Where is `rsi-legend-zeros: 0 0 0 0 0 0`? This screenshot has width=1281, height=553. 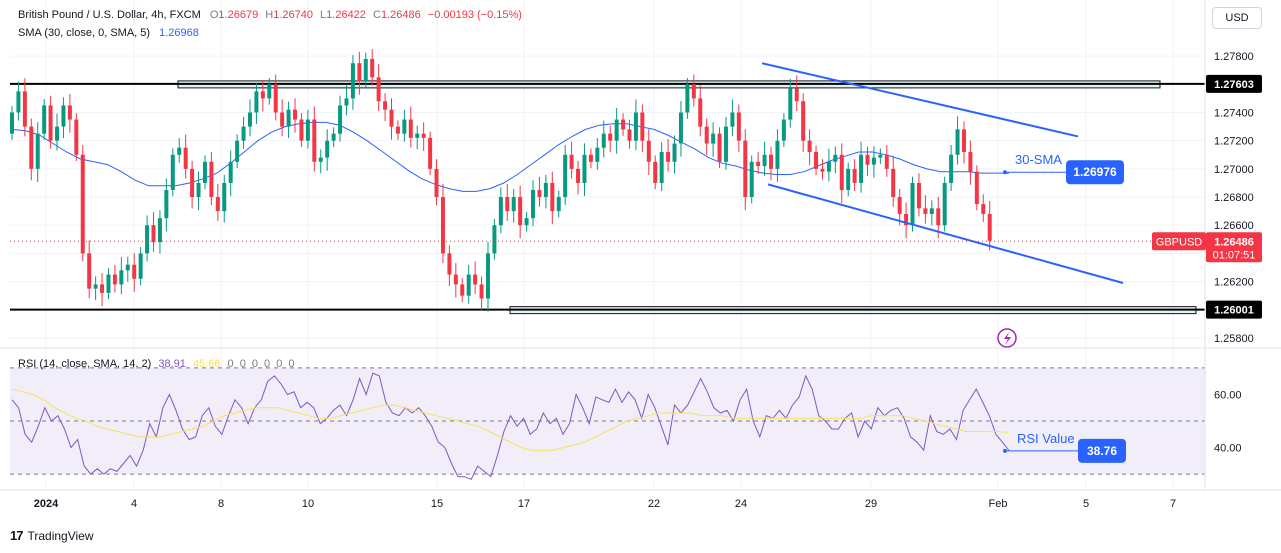 rsi-legend-zeros: 0 0 0 0 0 0 is located at coordinates (261, 364).